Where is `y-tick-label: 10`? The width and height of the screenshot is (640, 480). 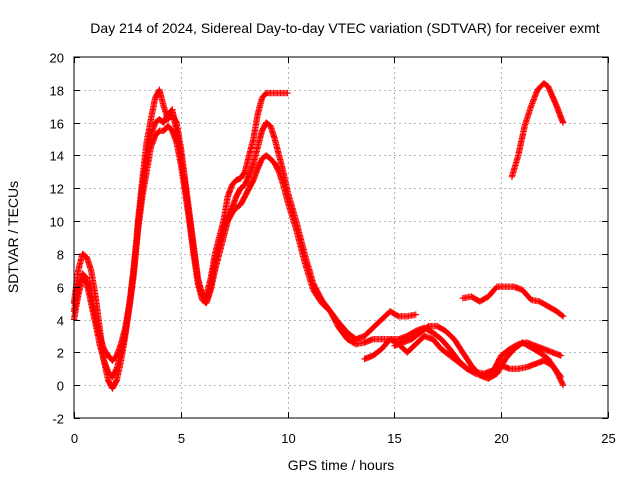
y-tick-label: 10 is located at coordinates (57, 222).